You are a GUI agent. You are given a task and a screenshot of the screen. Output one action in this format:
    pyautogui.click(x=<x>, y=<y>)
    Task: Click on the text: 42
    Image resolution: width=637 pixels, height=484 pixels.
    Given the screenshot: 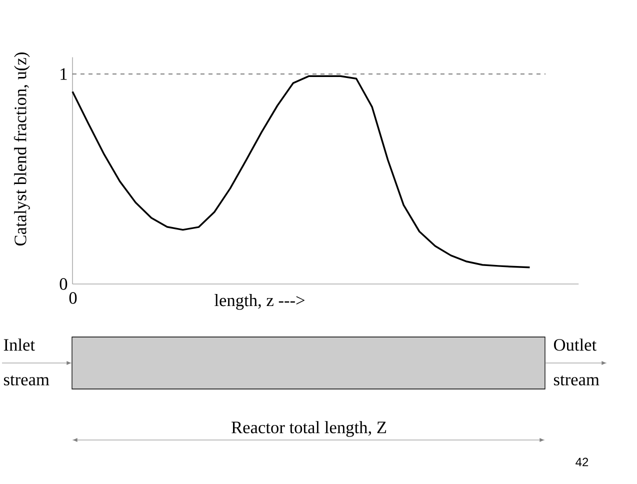 What is the action you would take?
    pyautogui.click(x=582, y=462)
    